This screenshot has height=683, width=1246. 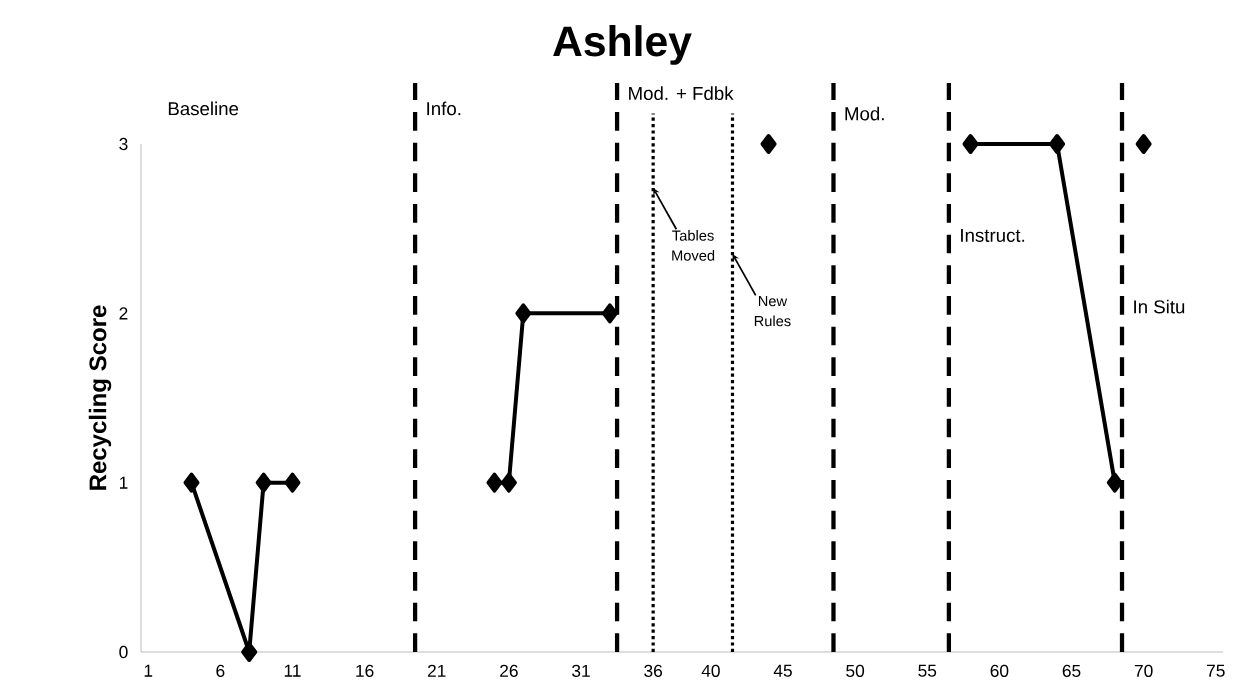 What do you see at coordinates (681, 93) in the screenshot?
I see `ref-line-label: Mod. + Fdbk` at bounding box center [681, 93].